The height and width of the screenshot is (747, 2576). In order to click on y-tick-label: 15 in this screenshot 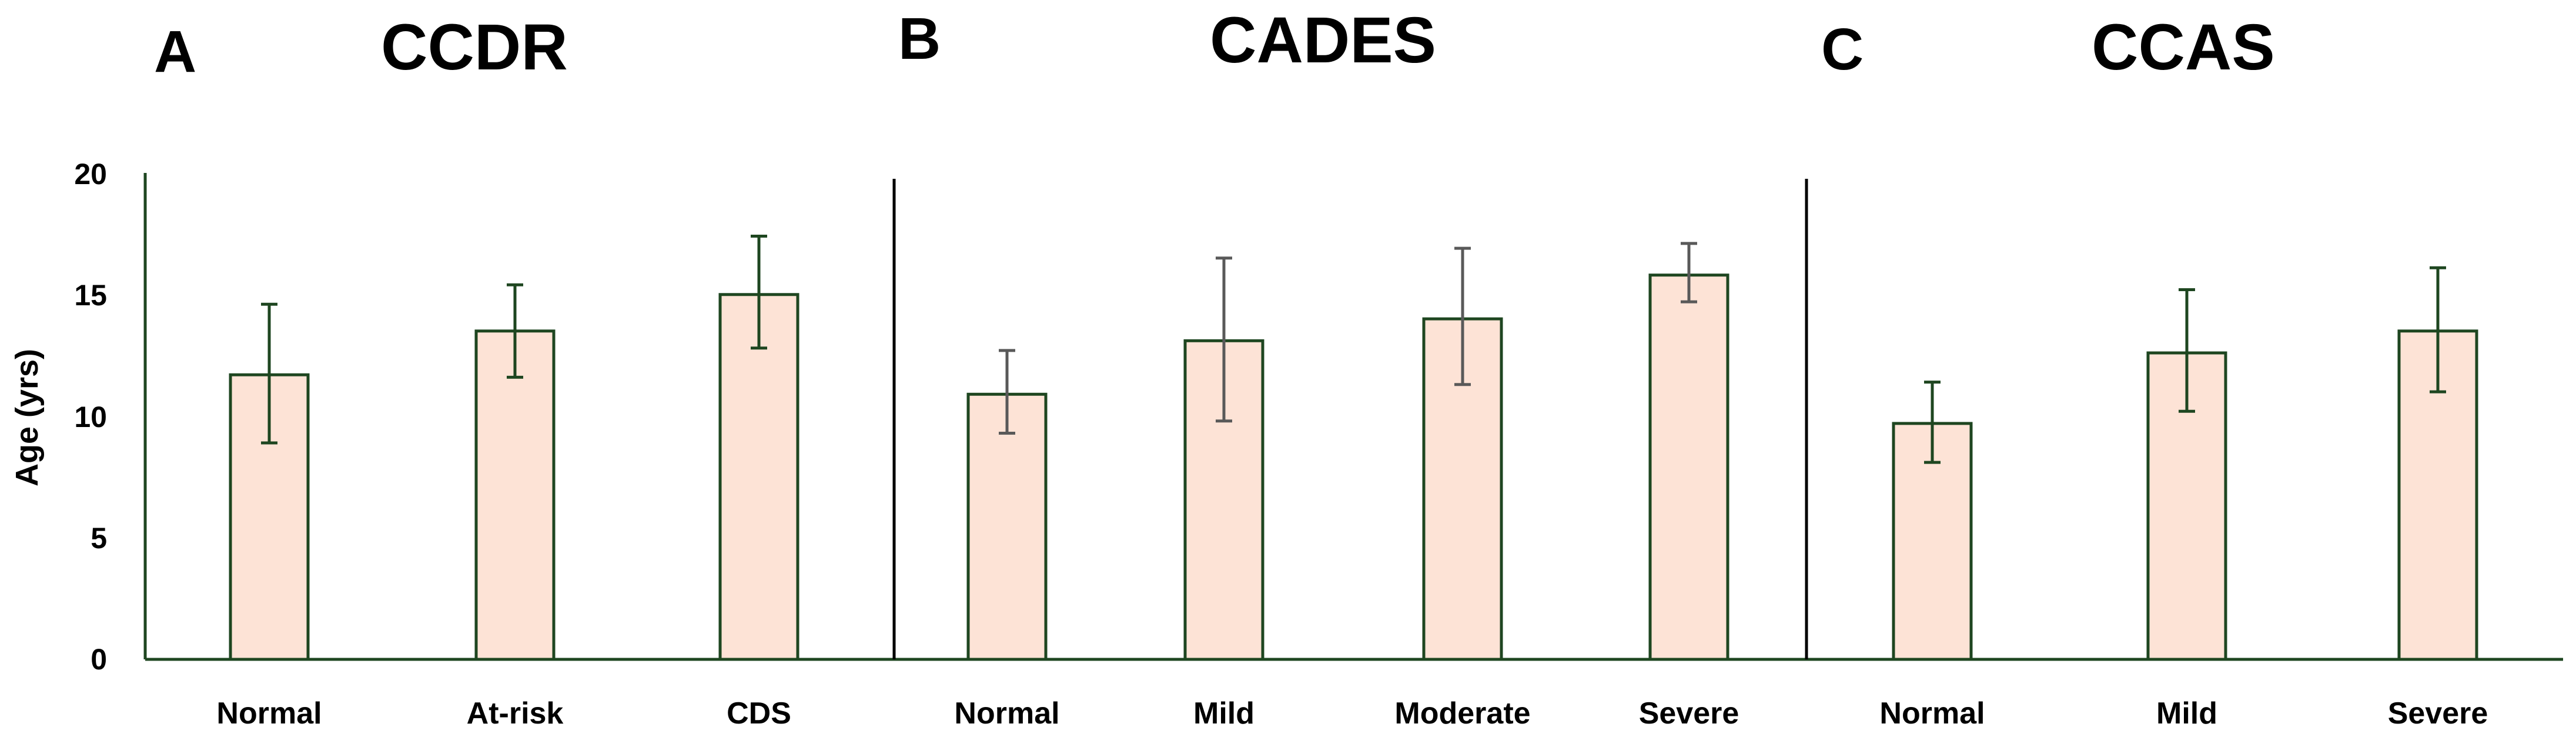, I will do `click(90, 295)`.